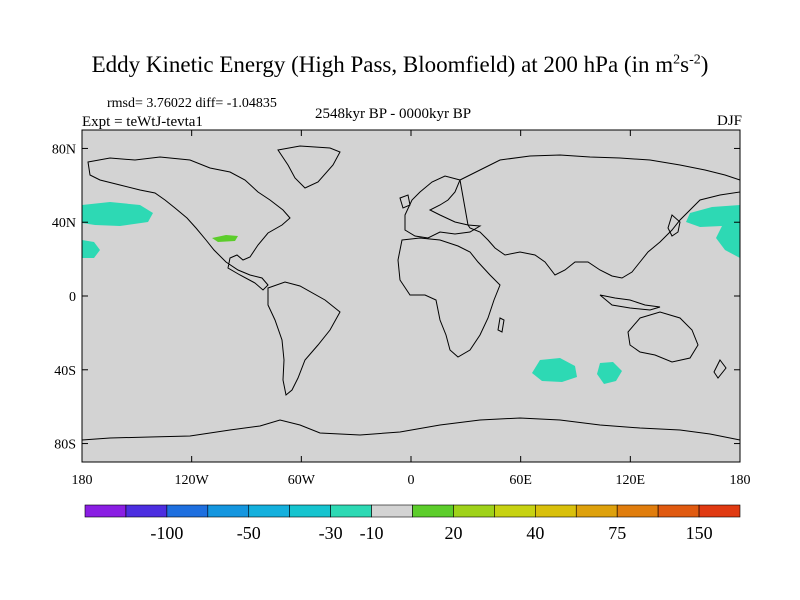 The height and width of the screenshot is (600, 800). Describe the element at coordinates (699, 533) in the screenshot. I see `colorbar-label: 150` at that location.